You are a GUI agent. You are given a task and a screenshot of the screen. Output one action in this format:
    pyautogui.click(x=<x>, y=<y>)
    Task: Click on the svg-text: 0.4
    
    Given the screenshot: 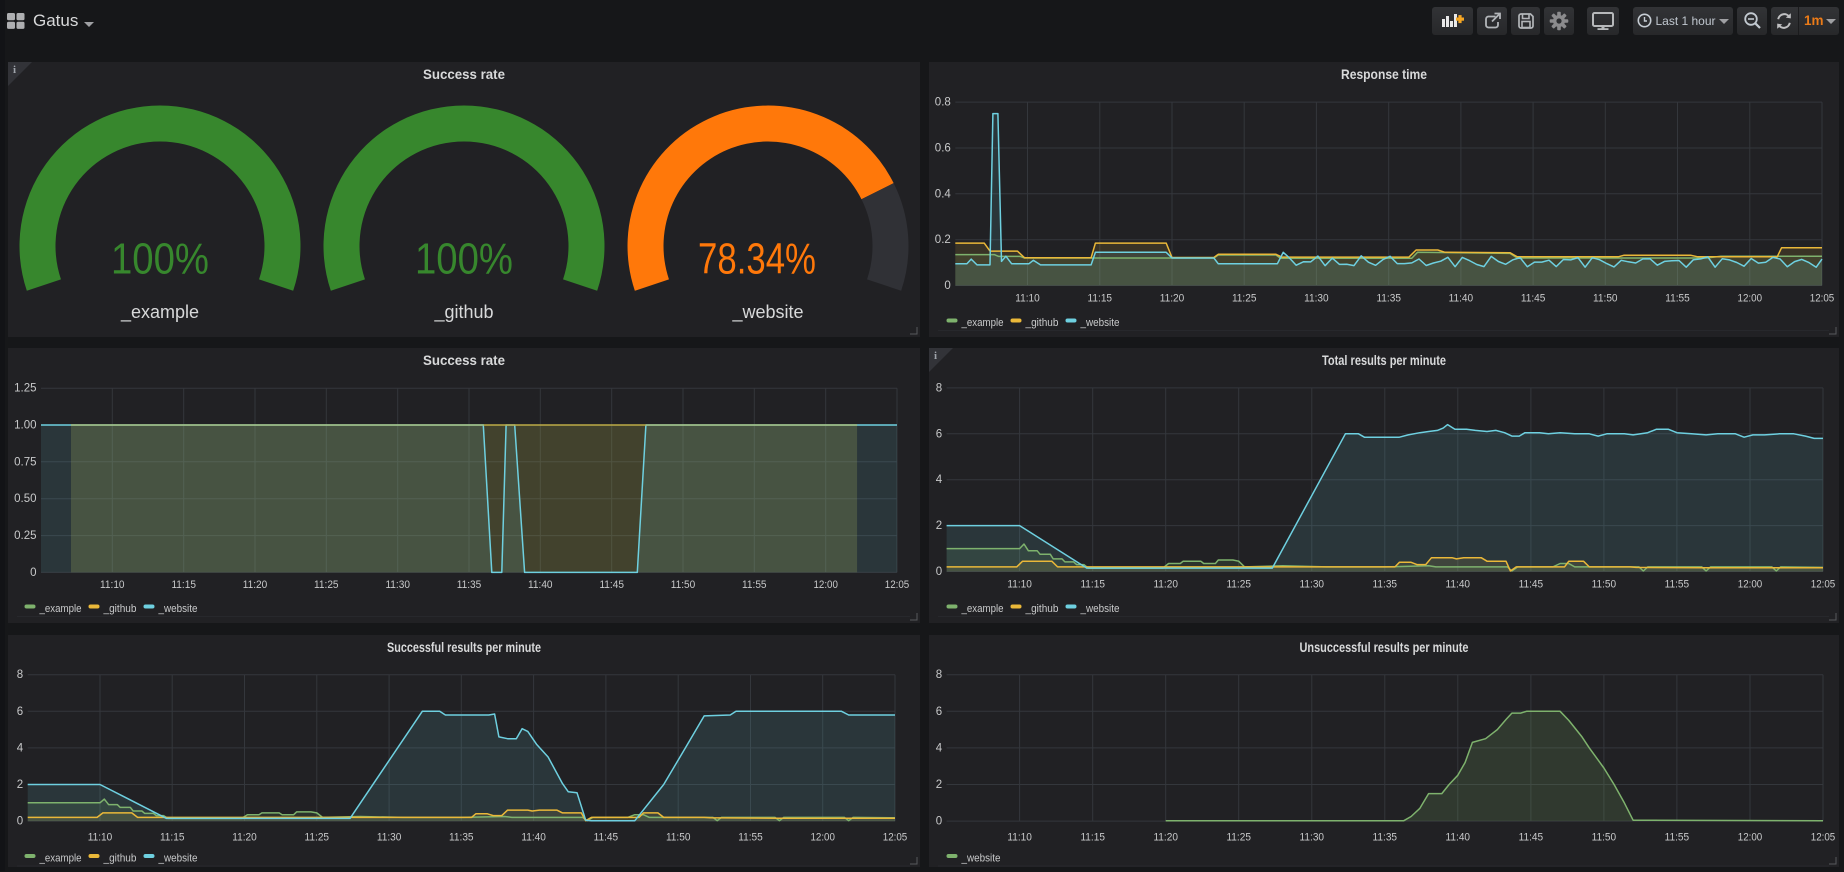 What is the action you would take?
    pyautogui.click(x=943, y=194)
    